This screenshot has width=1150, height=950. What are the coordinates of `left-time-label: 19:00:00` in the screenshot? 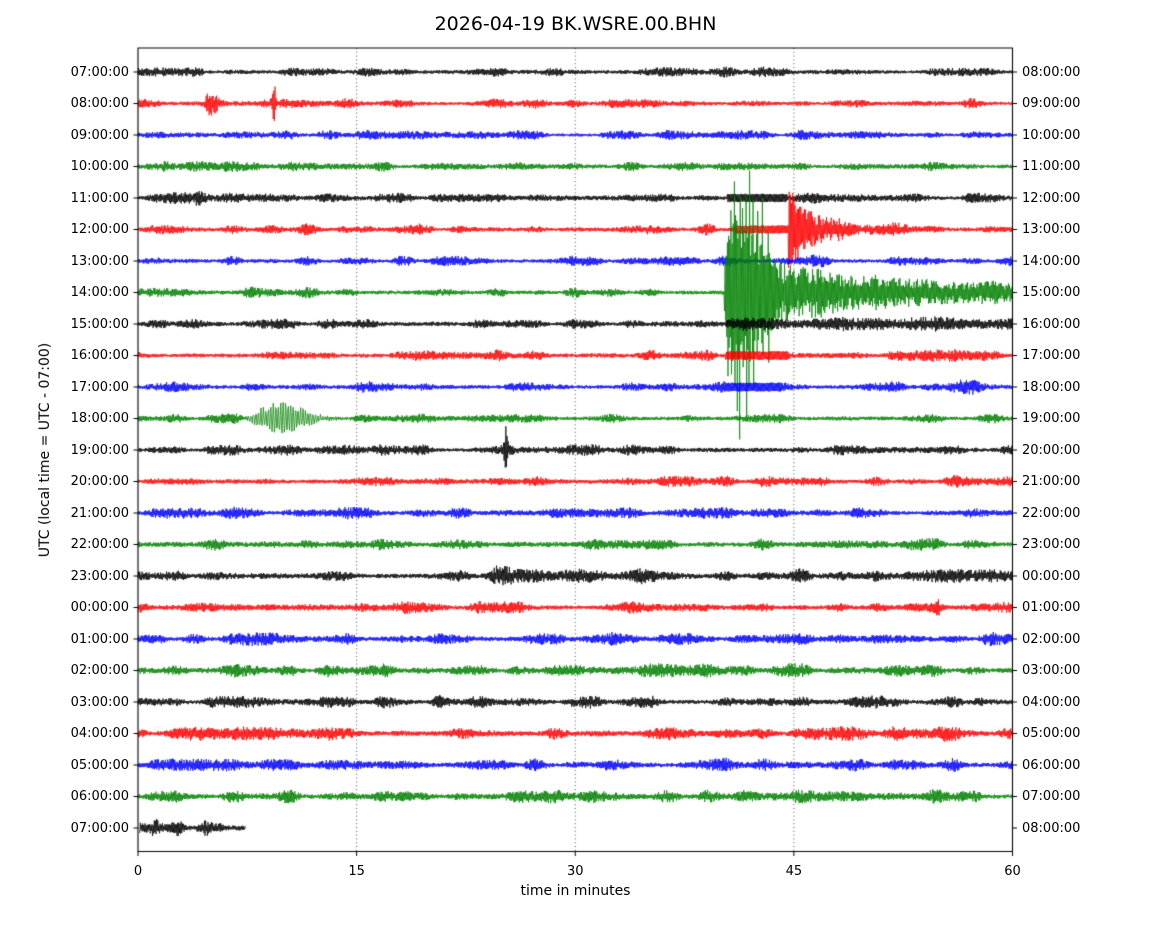 It's located at (99, 450).